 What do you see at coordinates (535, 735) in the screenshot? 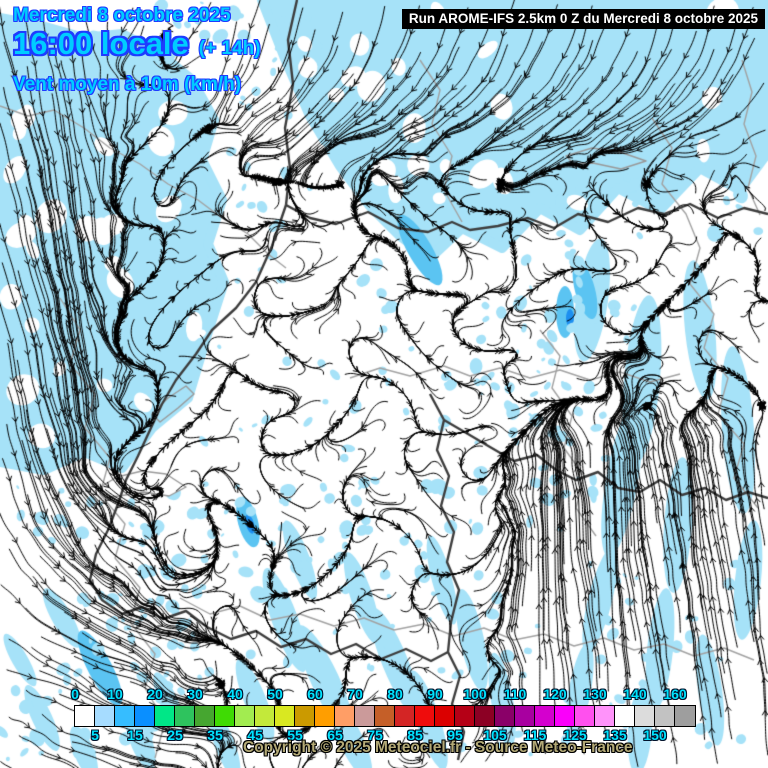
I see `colorbar-label: 115` at bounding box center [535, 735].